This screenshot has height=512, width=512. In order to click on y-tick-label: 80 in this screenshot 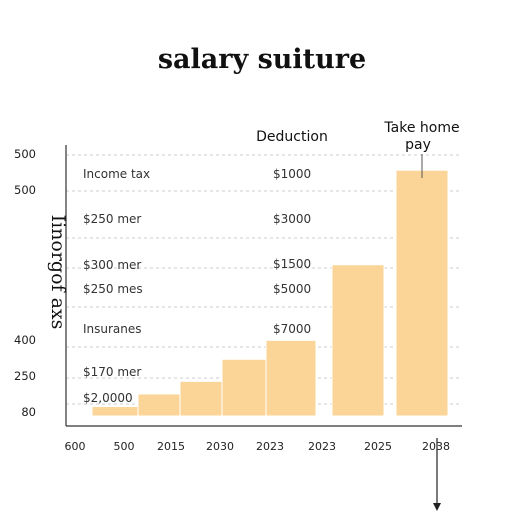, I will do `click(28, 412)`.